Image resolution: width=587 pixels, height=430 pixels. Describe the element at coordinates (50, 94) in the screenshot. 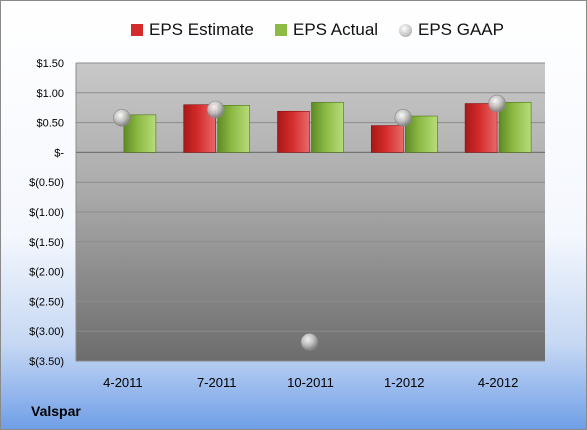

I see `y-tick-label: $1.00` at that location.